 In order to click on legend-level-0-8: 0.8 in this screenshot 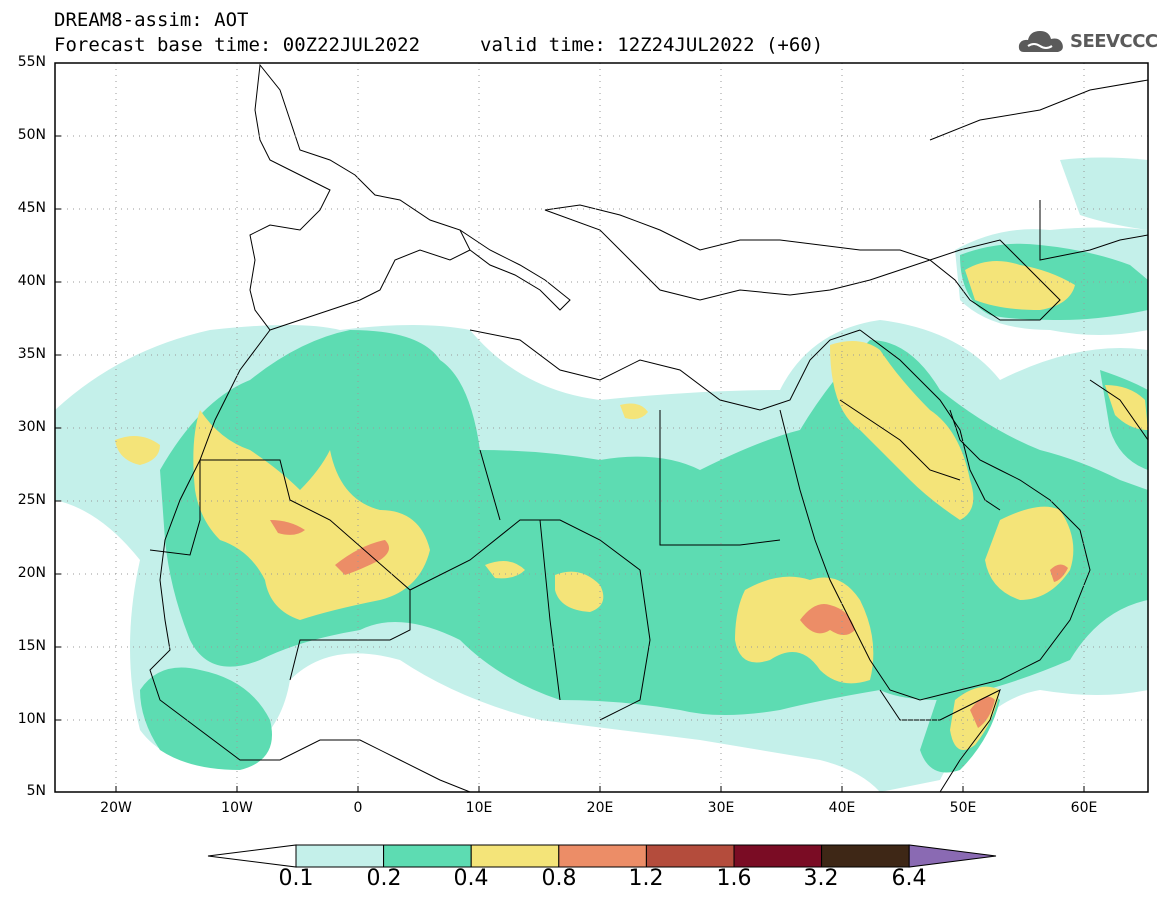, I will do `click(559, 878)`.